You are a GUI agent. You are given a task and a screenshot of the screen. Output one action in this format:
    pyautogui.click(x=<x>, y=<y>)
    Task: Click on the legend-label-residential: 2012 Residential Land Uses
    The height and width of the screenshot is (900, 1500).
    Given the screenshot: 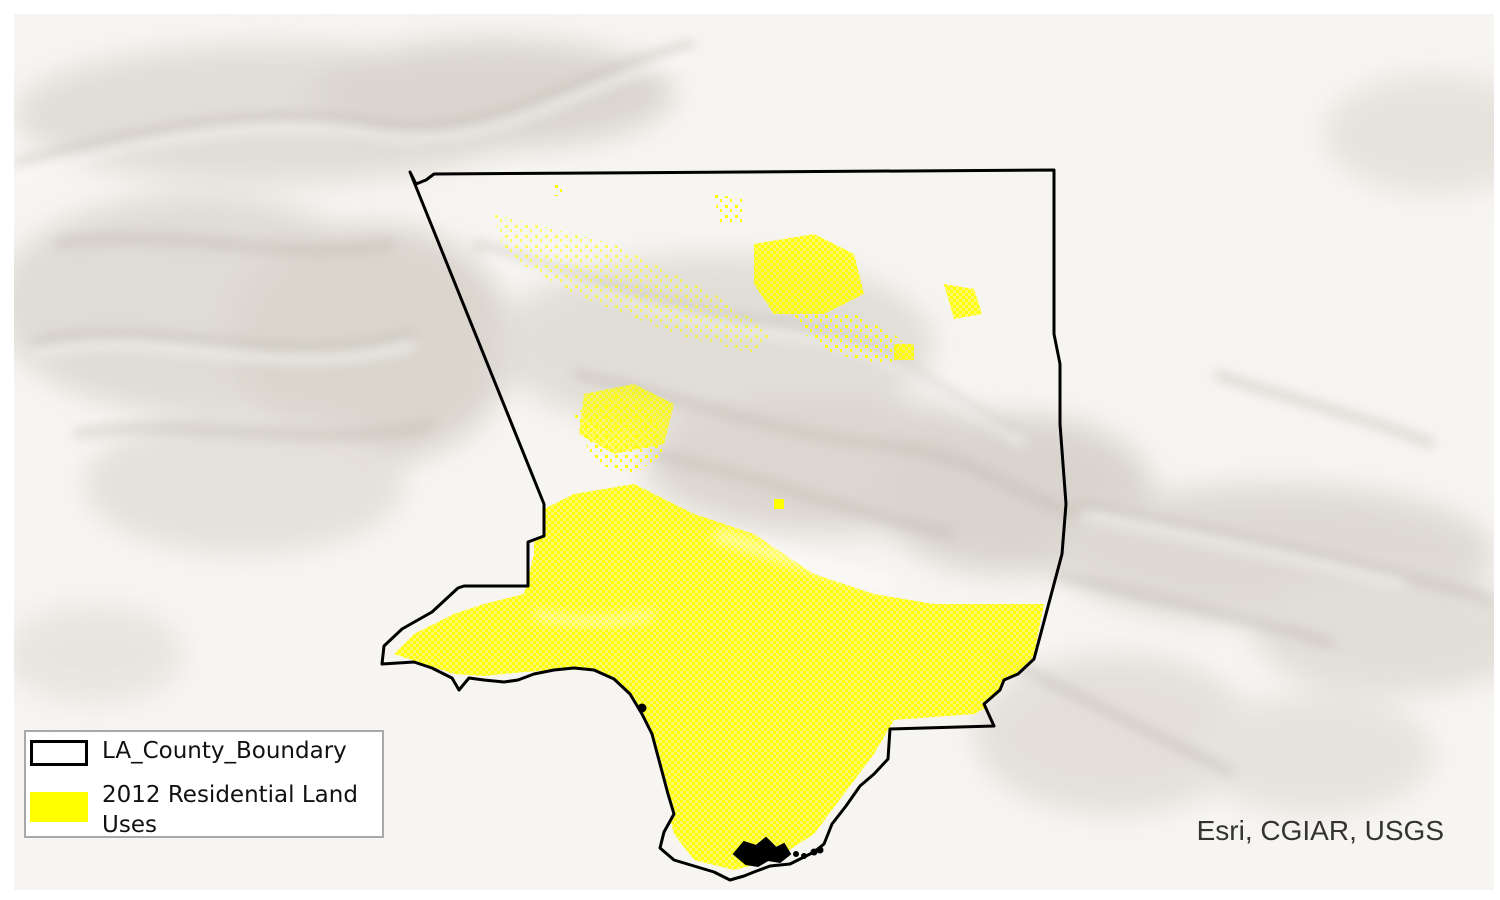 What is the action you would take?
    pyautogui.click(x=230, y=810)
    